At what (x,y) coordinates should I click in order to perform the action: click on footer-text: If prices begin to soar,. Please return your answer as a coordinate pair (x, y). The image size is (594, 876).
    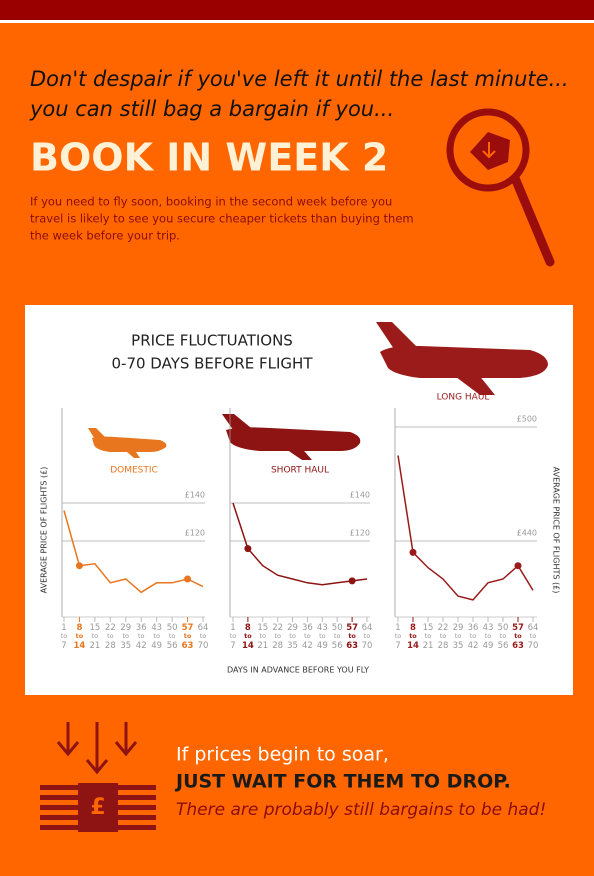
    Looking at the image, I should click on (282, 755).